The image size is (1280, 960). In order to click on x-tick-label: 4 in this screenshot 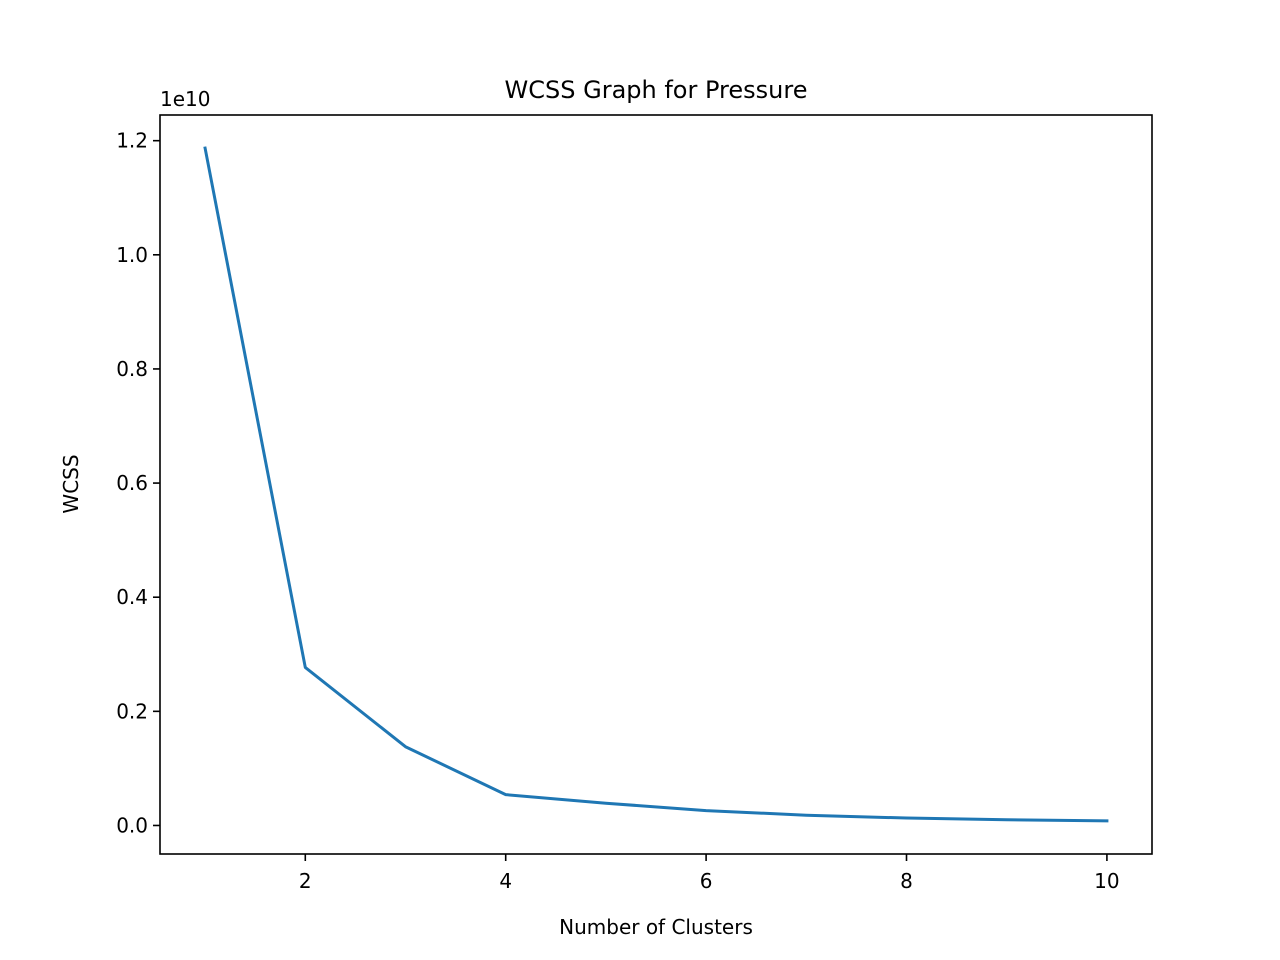, I will do `click(505, 881)`.